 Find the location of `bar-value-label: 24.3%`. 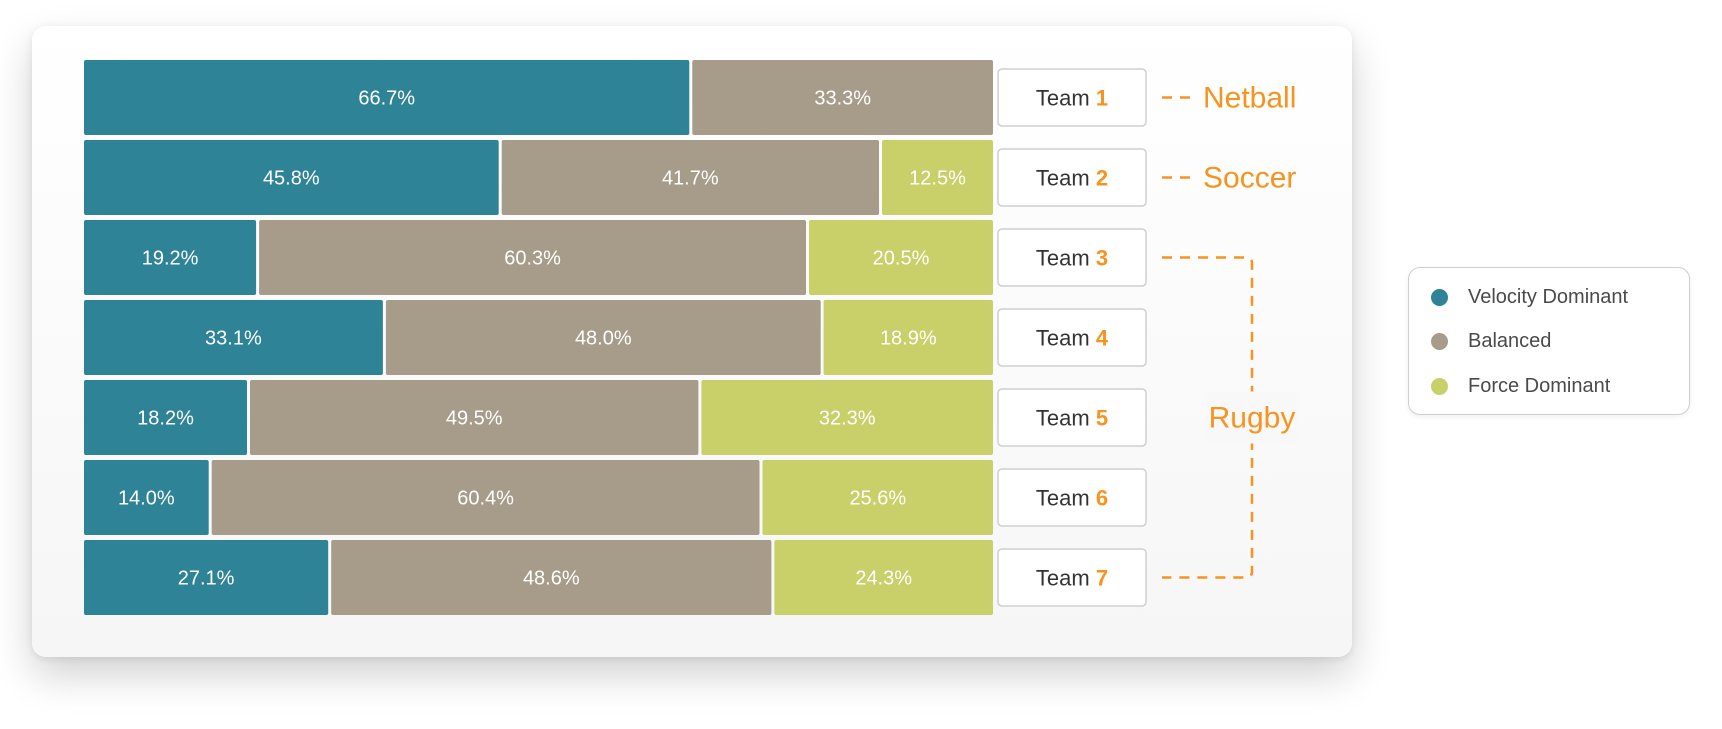

bar-value-label: 24.3% is located at coordinates (883, 579).